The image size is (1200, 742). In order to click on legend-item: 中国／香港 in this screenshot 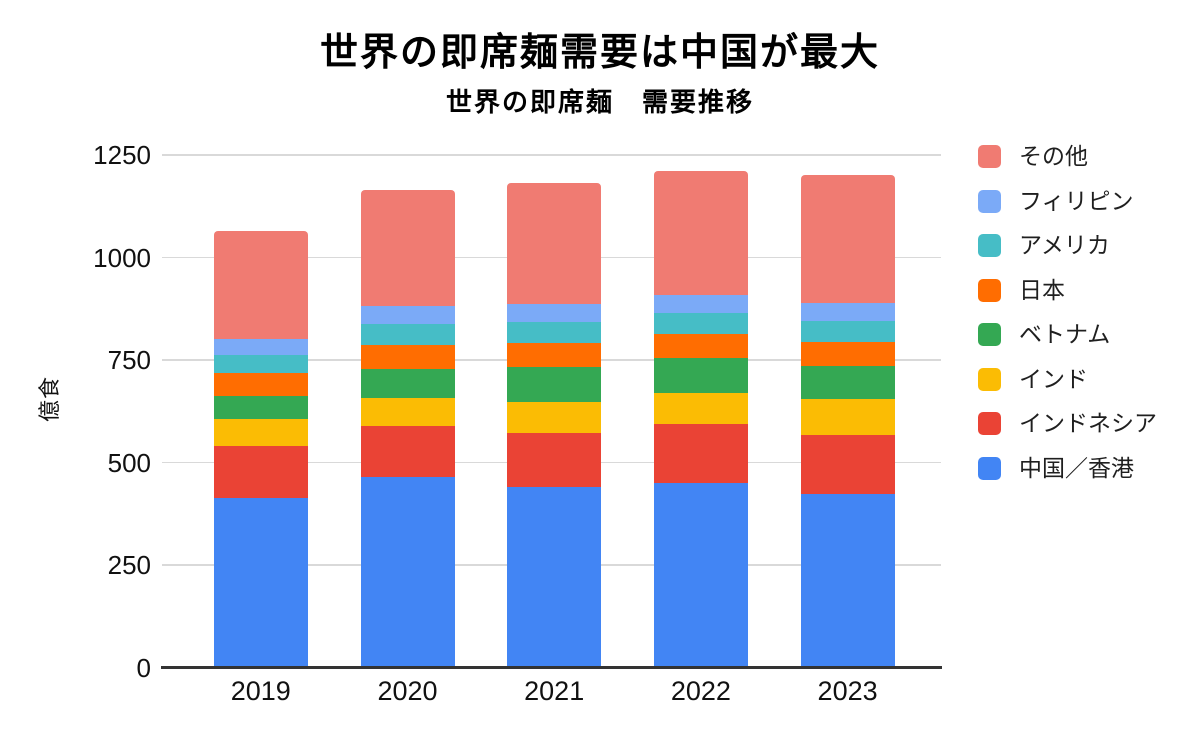, I will do `click(1056, 467)`.